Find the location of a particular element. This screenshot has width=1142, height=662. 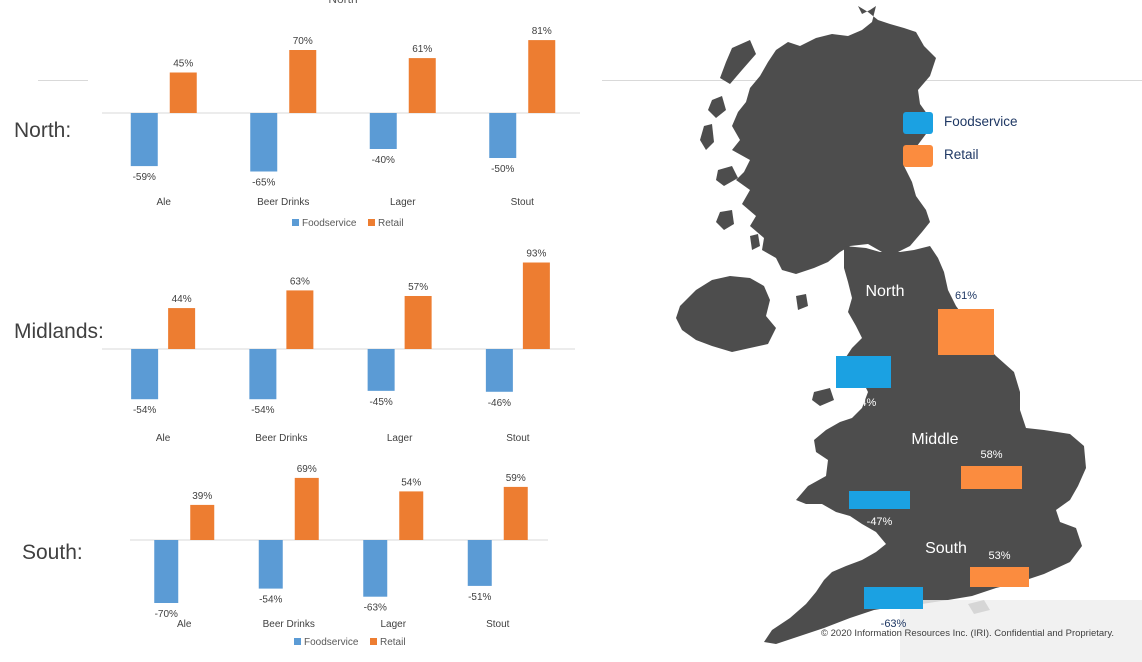

data-label-retail-ale: 44% is located at coordinates (182, 299).